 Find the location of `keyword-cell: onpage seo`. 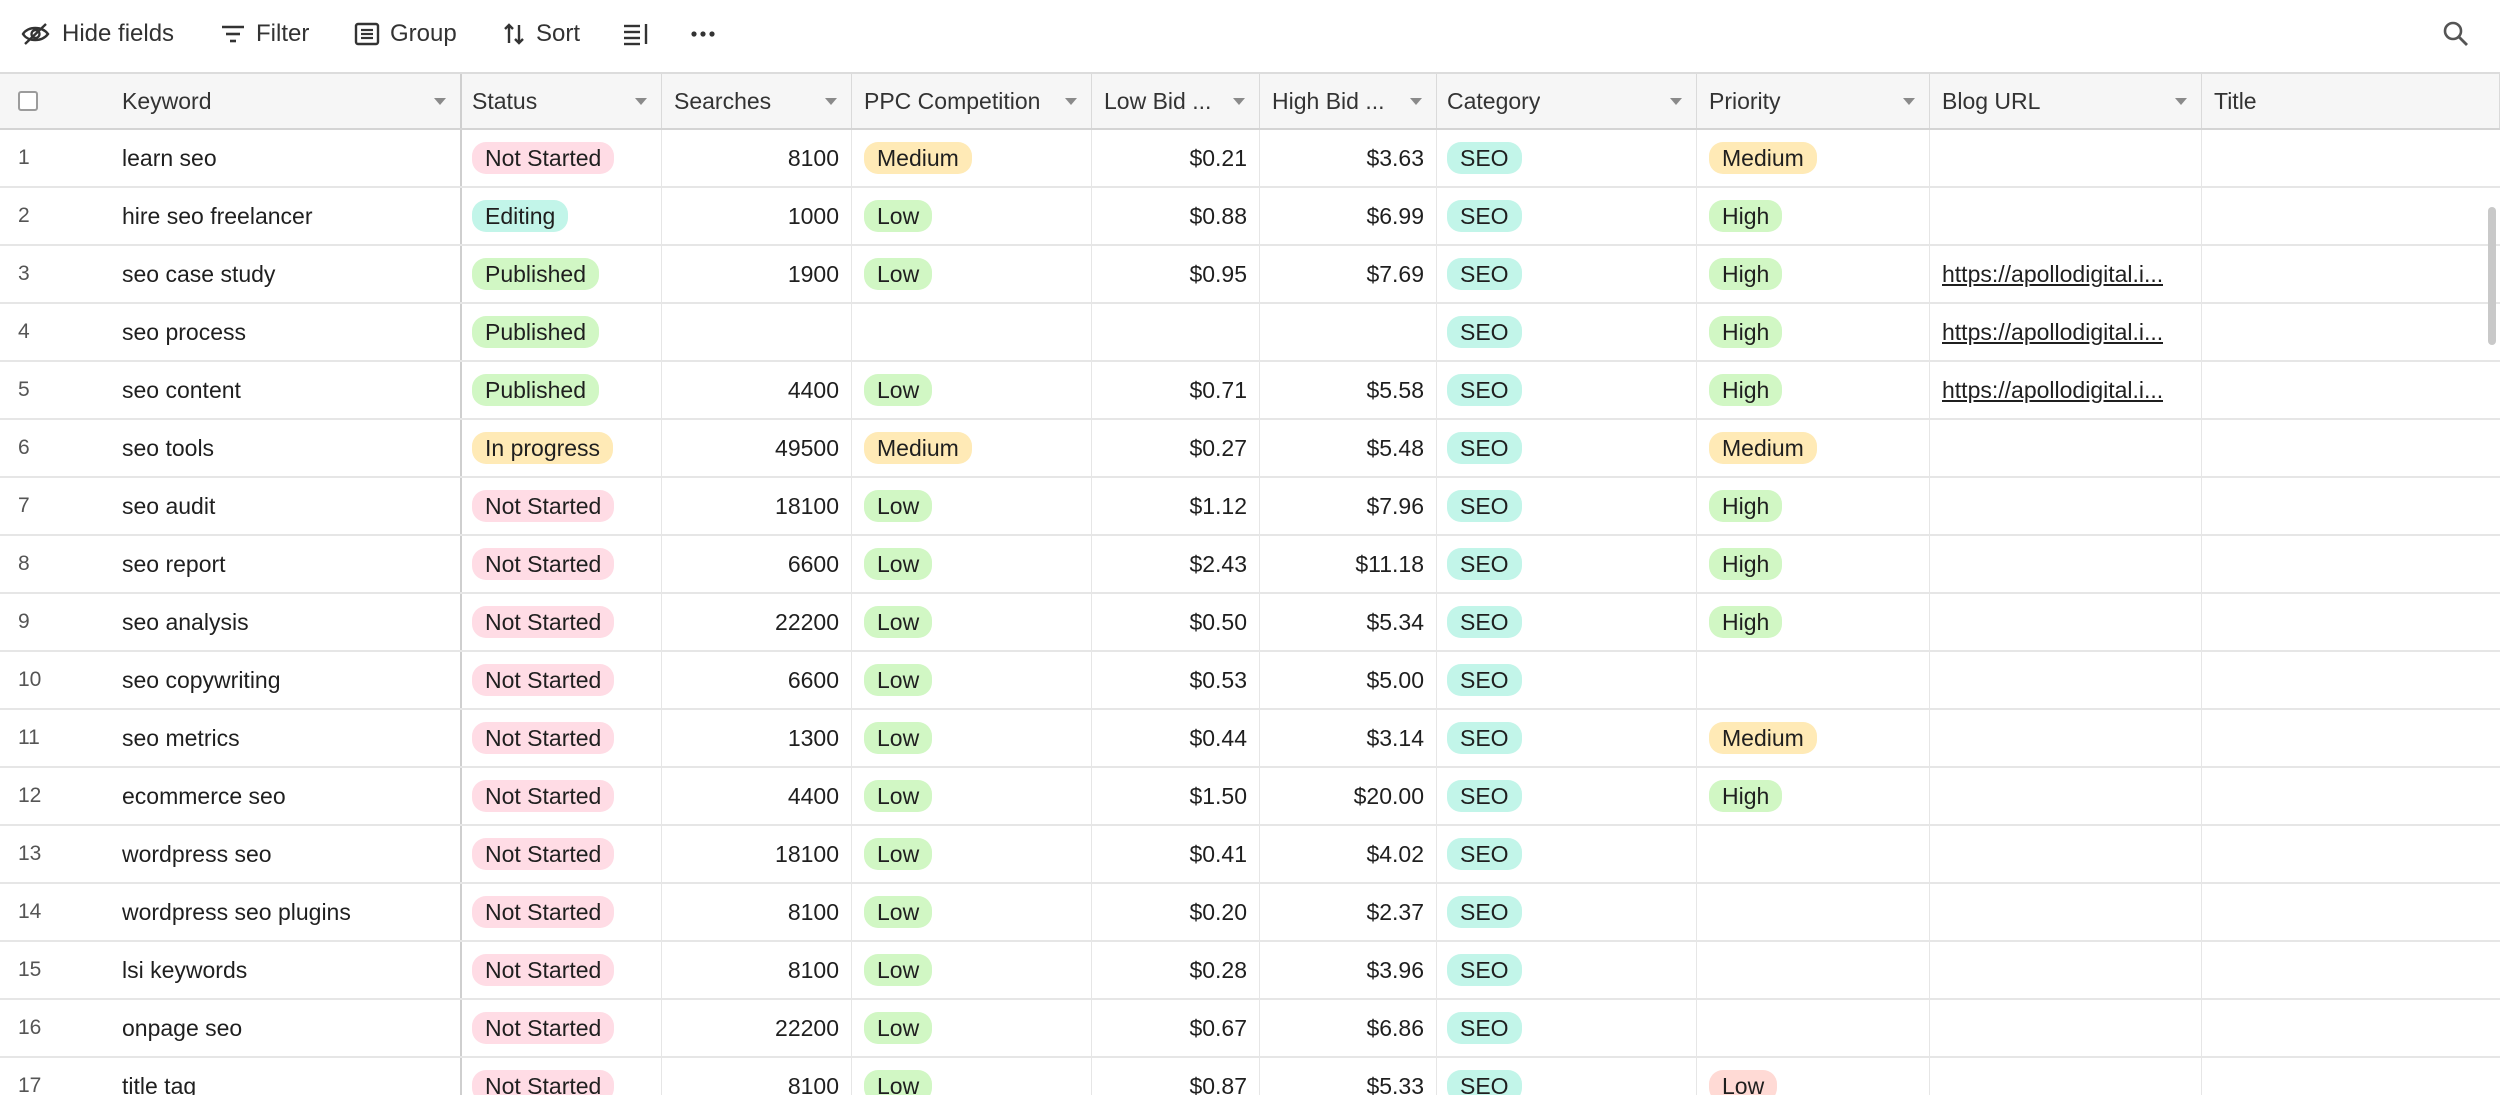

keyword-cell: onpage seo is located at coordinates (286, 1028).